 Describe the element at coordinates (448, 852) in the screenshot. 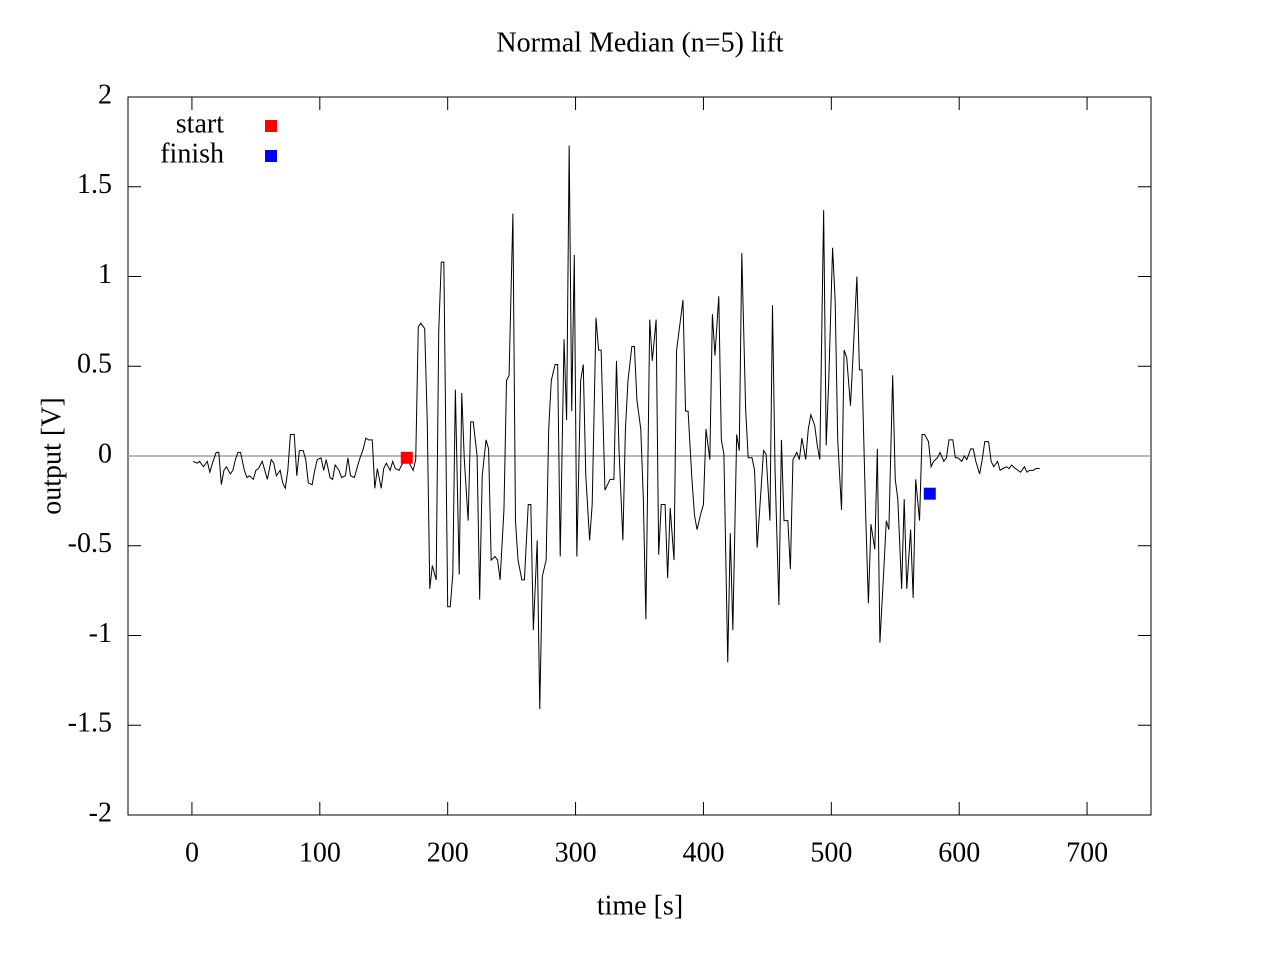

I see `x-tick-label: 200` at that location.